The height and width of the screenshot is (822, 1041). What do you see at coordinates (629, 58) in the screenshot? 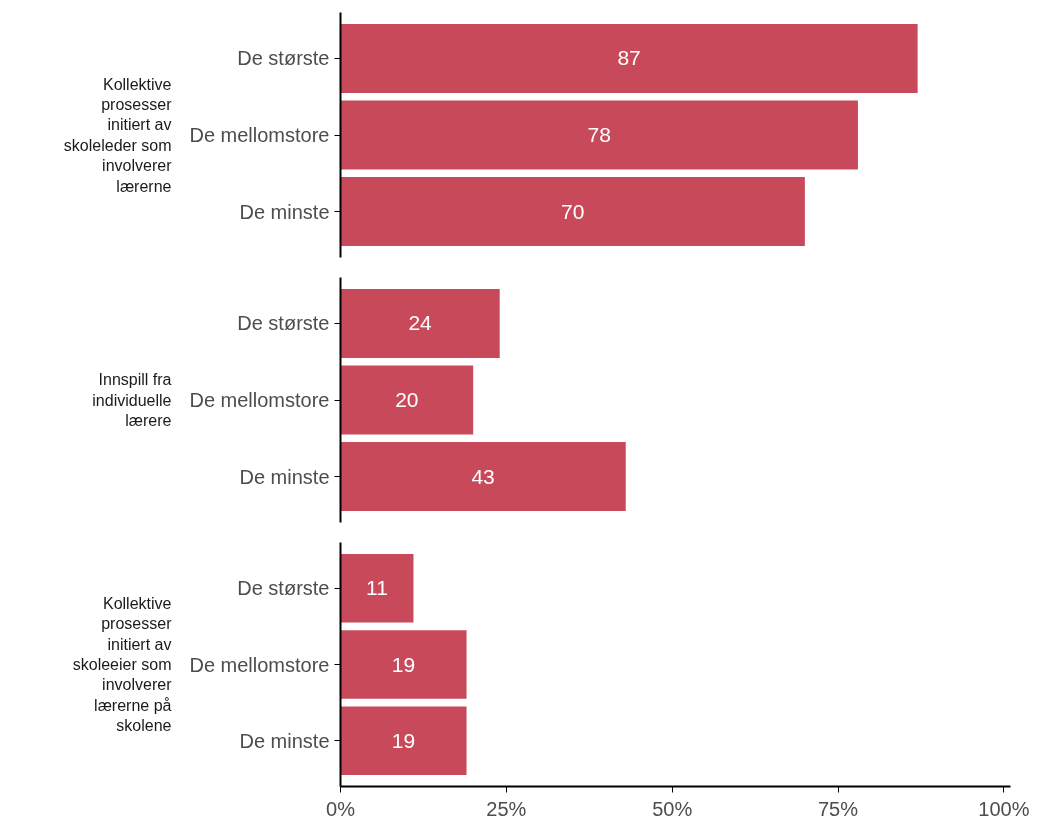
I see `data-label: 87` at bounding box center [629, 58].